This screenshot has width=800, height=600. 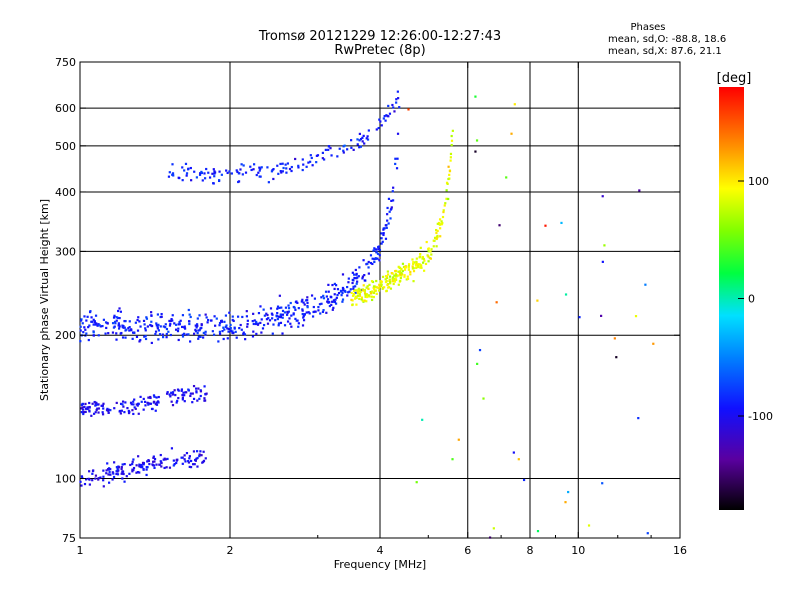 What do you see at coordinates (751, 299) in the screenshot?
I see `colorbar-tick-label: 0` at bounding box center [751, 299].